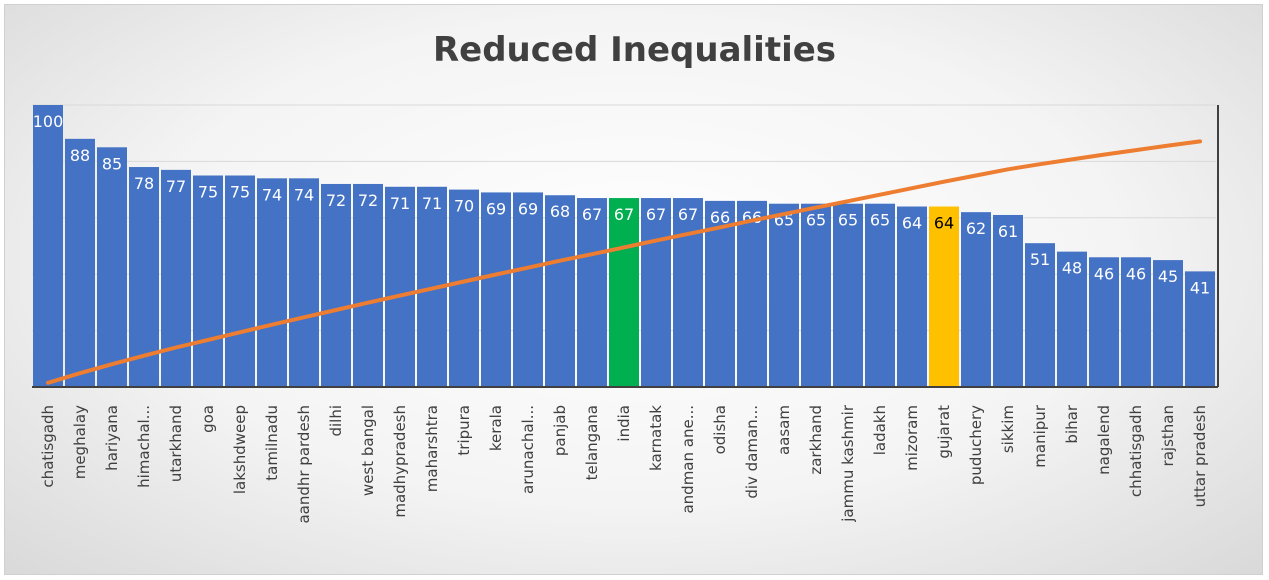 This screenshot has height=580, width=1269. What do you see at coordinates (848, 463) in the screenshot?
I see `category-label: jammu kashmir` at bounding box center [848, 463].